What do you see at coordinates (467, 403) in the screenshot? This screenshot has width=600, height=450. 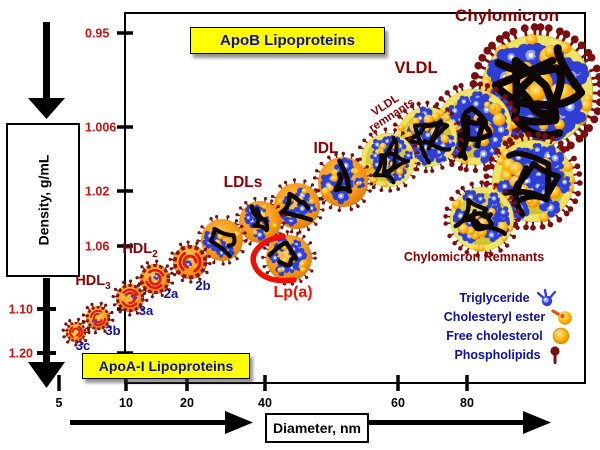 I see `svg-text: 80` at bounding box center [467, 403].